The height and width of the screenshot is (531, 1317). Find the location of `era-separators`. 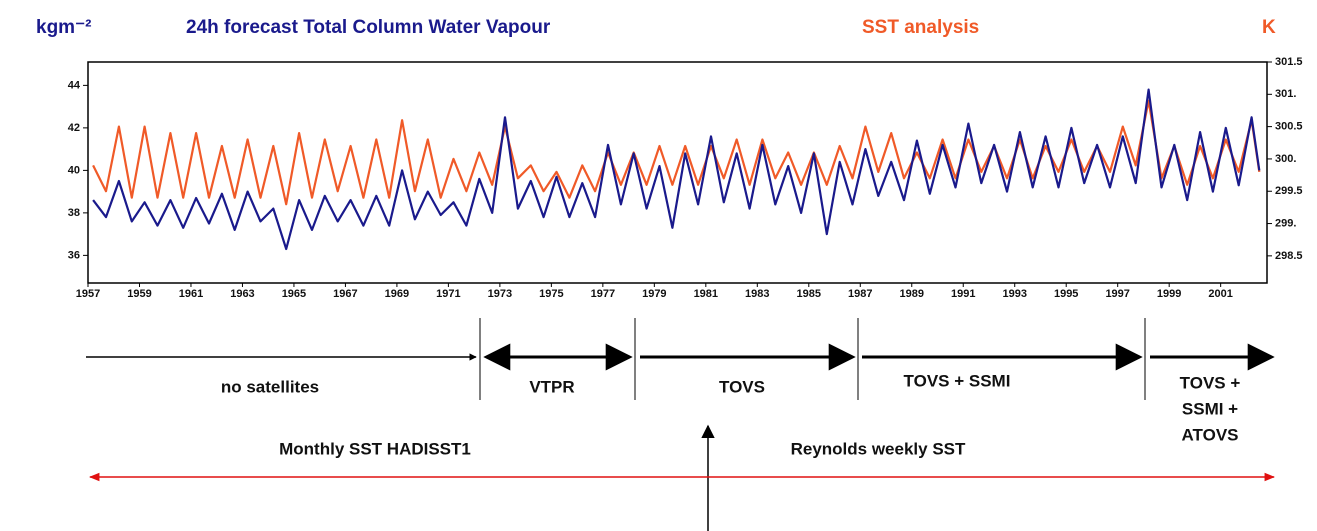

era-separators is located at coordinates (812, 359).